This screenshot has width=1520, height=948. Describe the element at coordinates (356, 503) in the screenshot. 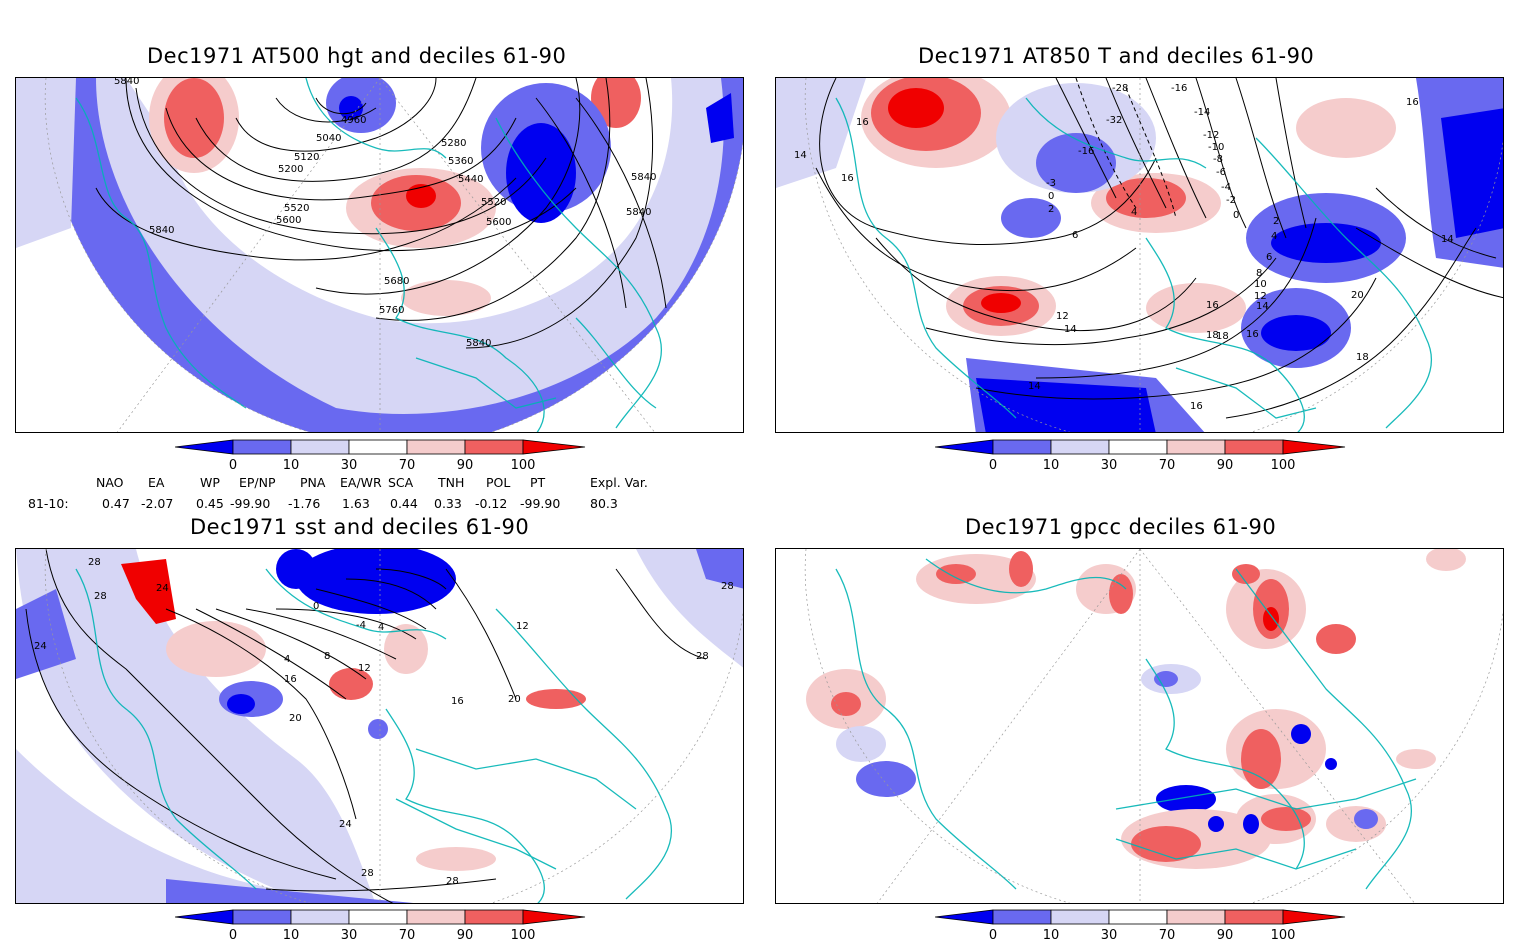

I see `index-value-eawr: 1.63` at that location.